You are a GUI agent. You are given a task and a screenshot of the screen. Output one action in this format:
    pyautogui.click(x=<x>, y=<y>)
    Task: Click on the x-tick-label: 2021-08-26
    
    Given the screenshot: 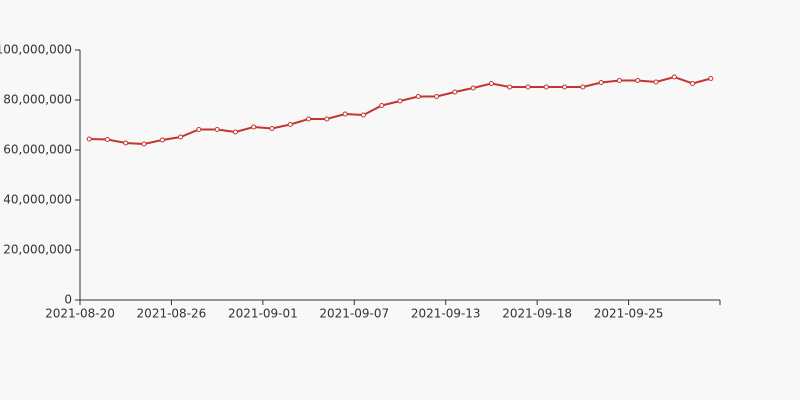 What is the action you would take?
    pyautogui.click(x=172, y=314)
    